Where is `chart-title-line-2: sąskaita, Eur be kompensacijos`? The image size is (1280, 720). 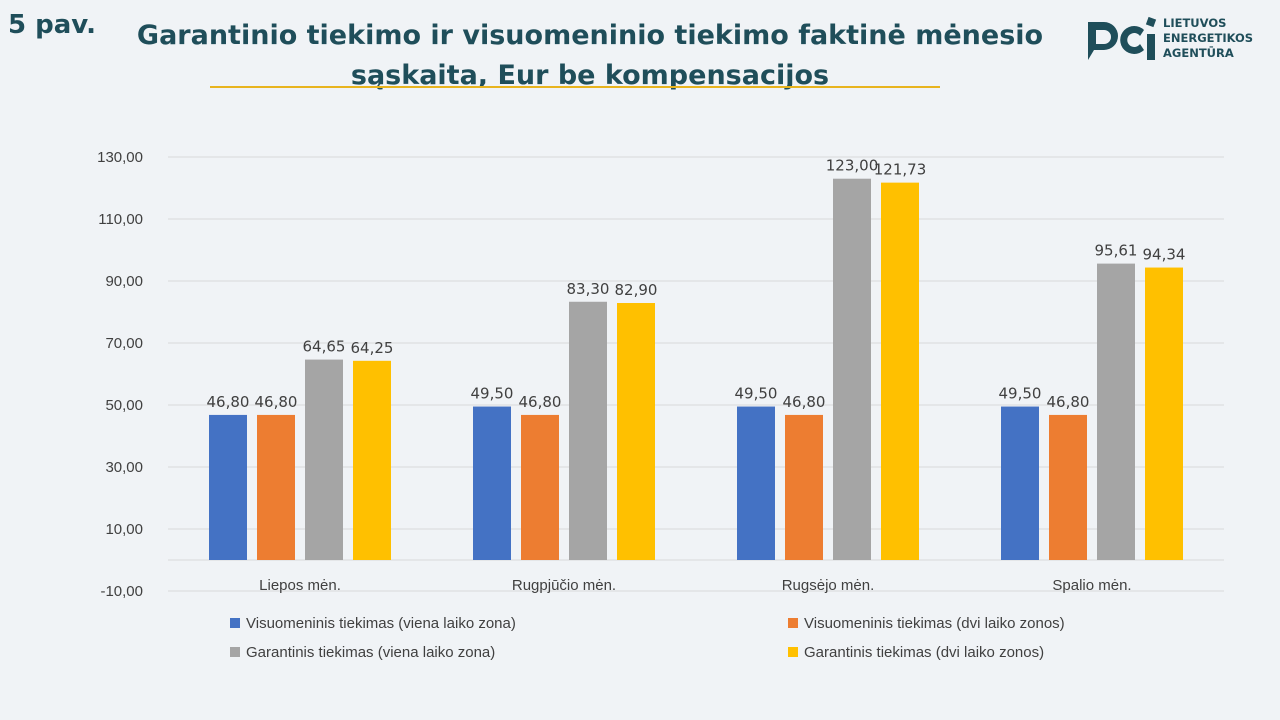
chart-title-line-2: sąskaita, Eur be kompensacijos is located at coordinates (590, 75).